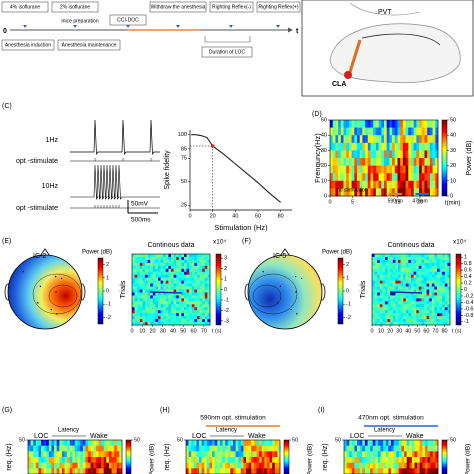 This screenshot has width=474, height=474. What do you see at coordinates (273, 294) in the screenshot?
I see `contour` at bounding box center [273, 294].